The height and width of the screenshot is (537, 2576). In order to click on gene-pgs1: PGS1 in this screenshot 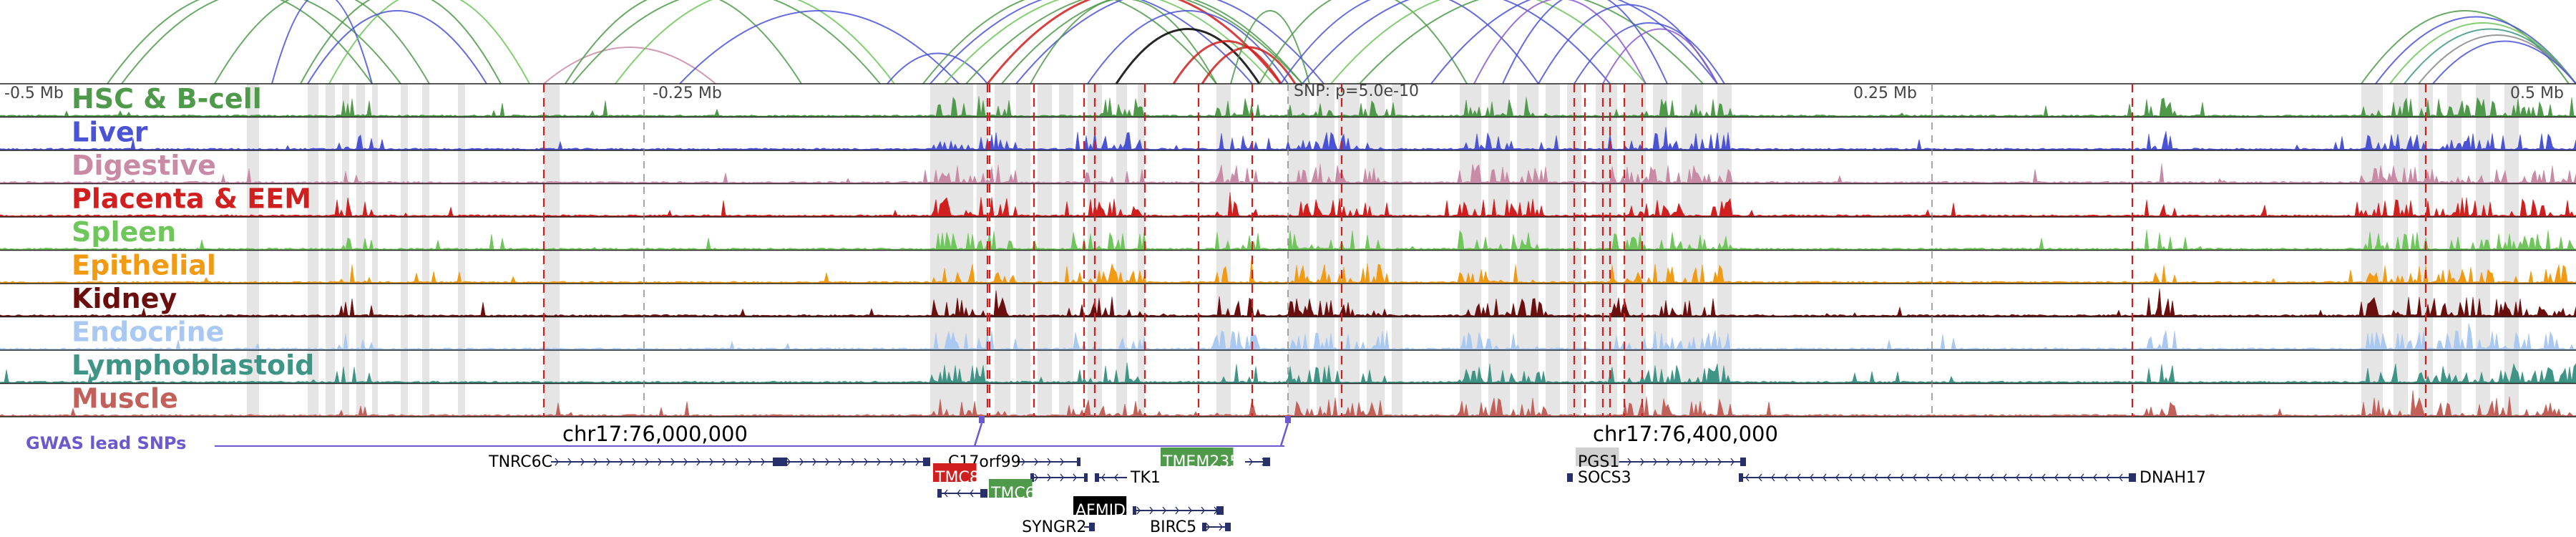, I will do `click(1661, 459)`.